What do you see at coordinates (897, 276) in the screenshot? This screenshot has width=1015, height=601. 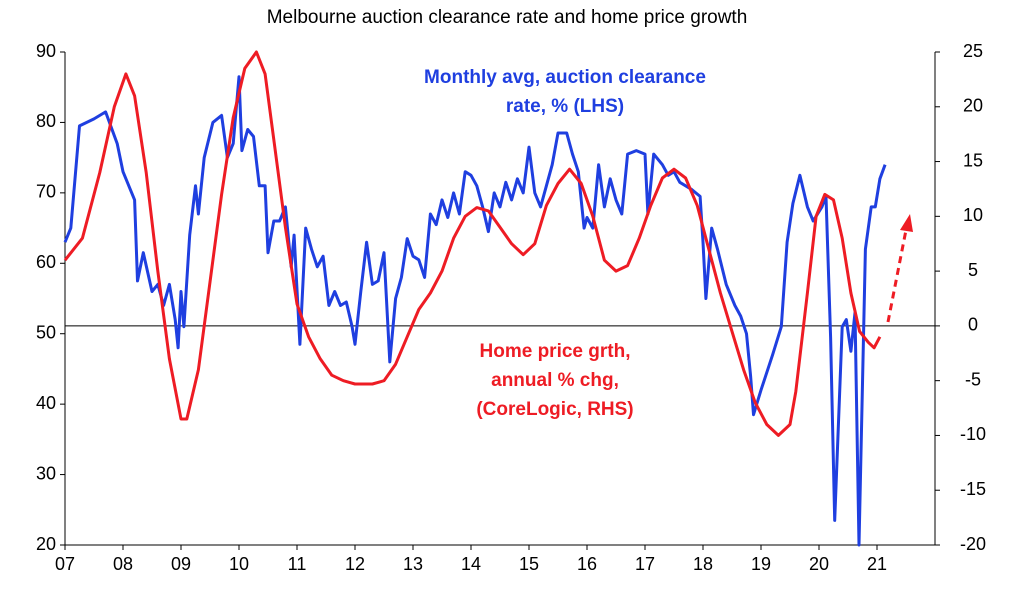 I see `arrow` at bounding box center [897, 276].